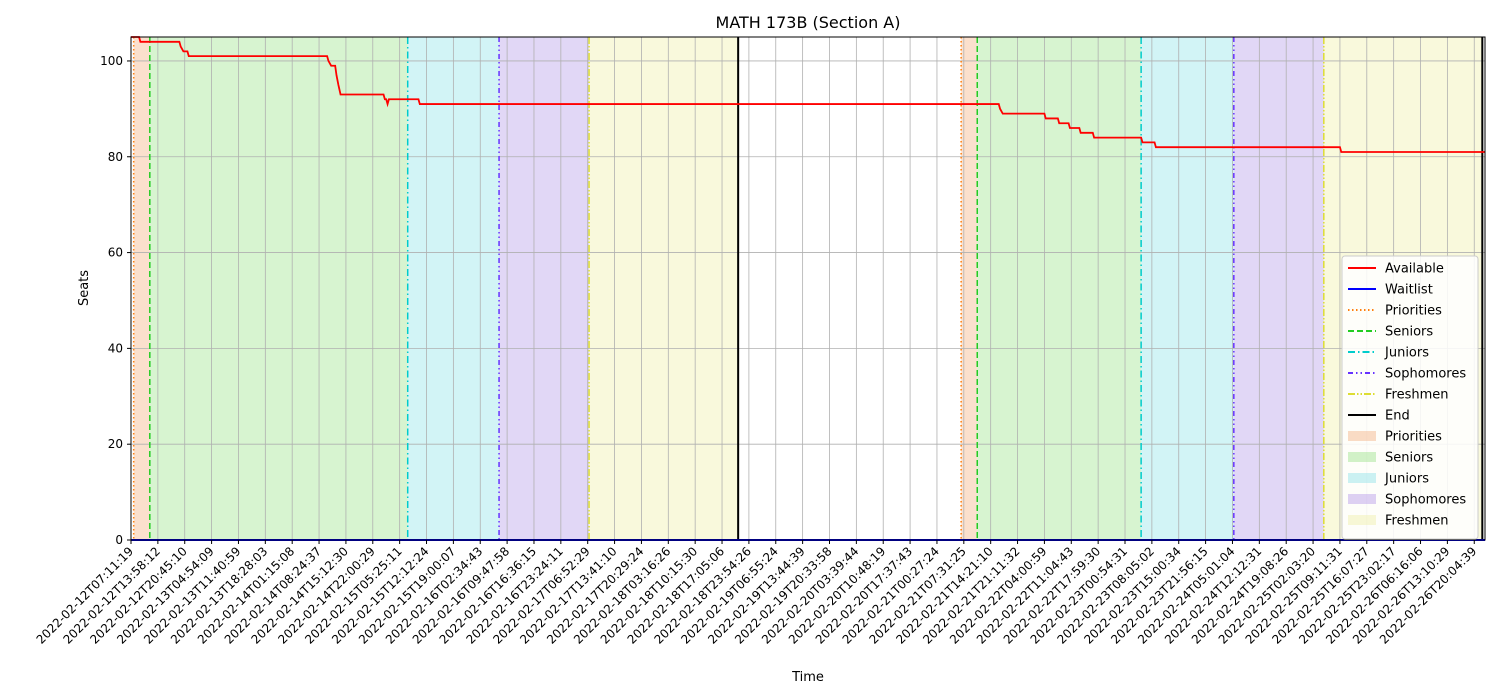  What do you see at coordinates (1414, 269) in the screenshot?
I see `legend-label-available: Available` at bounding box center [1414, 269].